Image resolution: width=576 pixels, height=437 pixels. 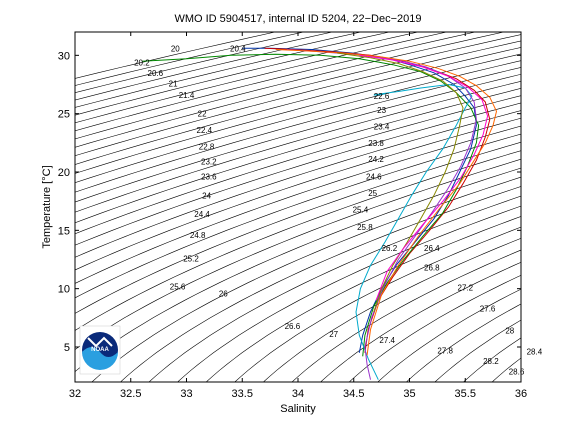 I want to click on contour-label: 28.2, so click(x=491, y=361).